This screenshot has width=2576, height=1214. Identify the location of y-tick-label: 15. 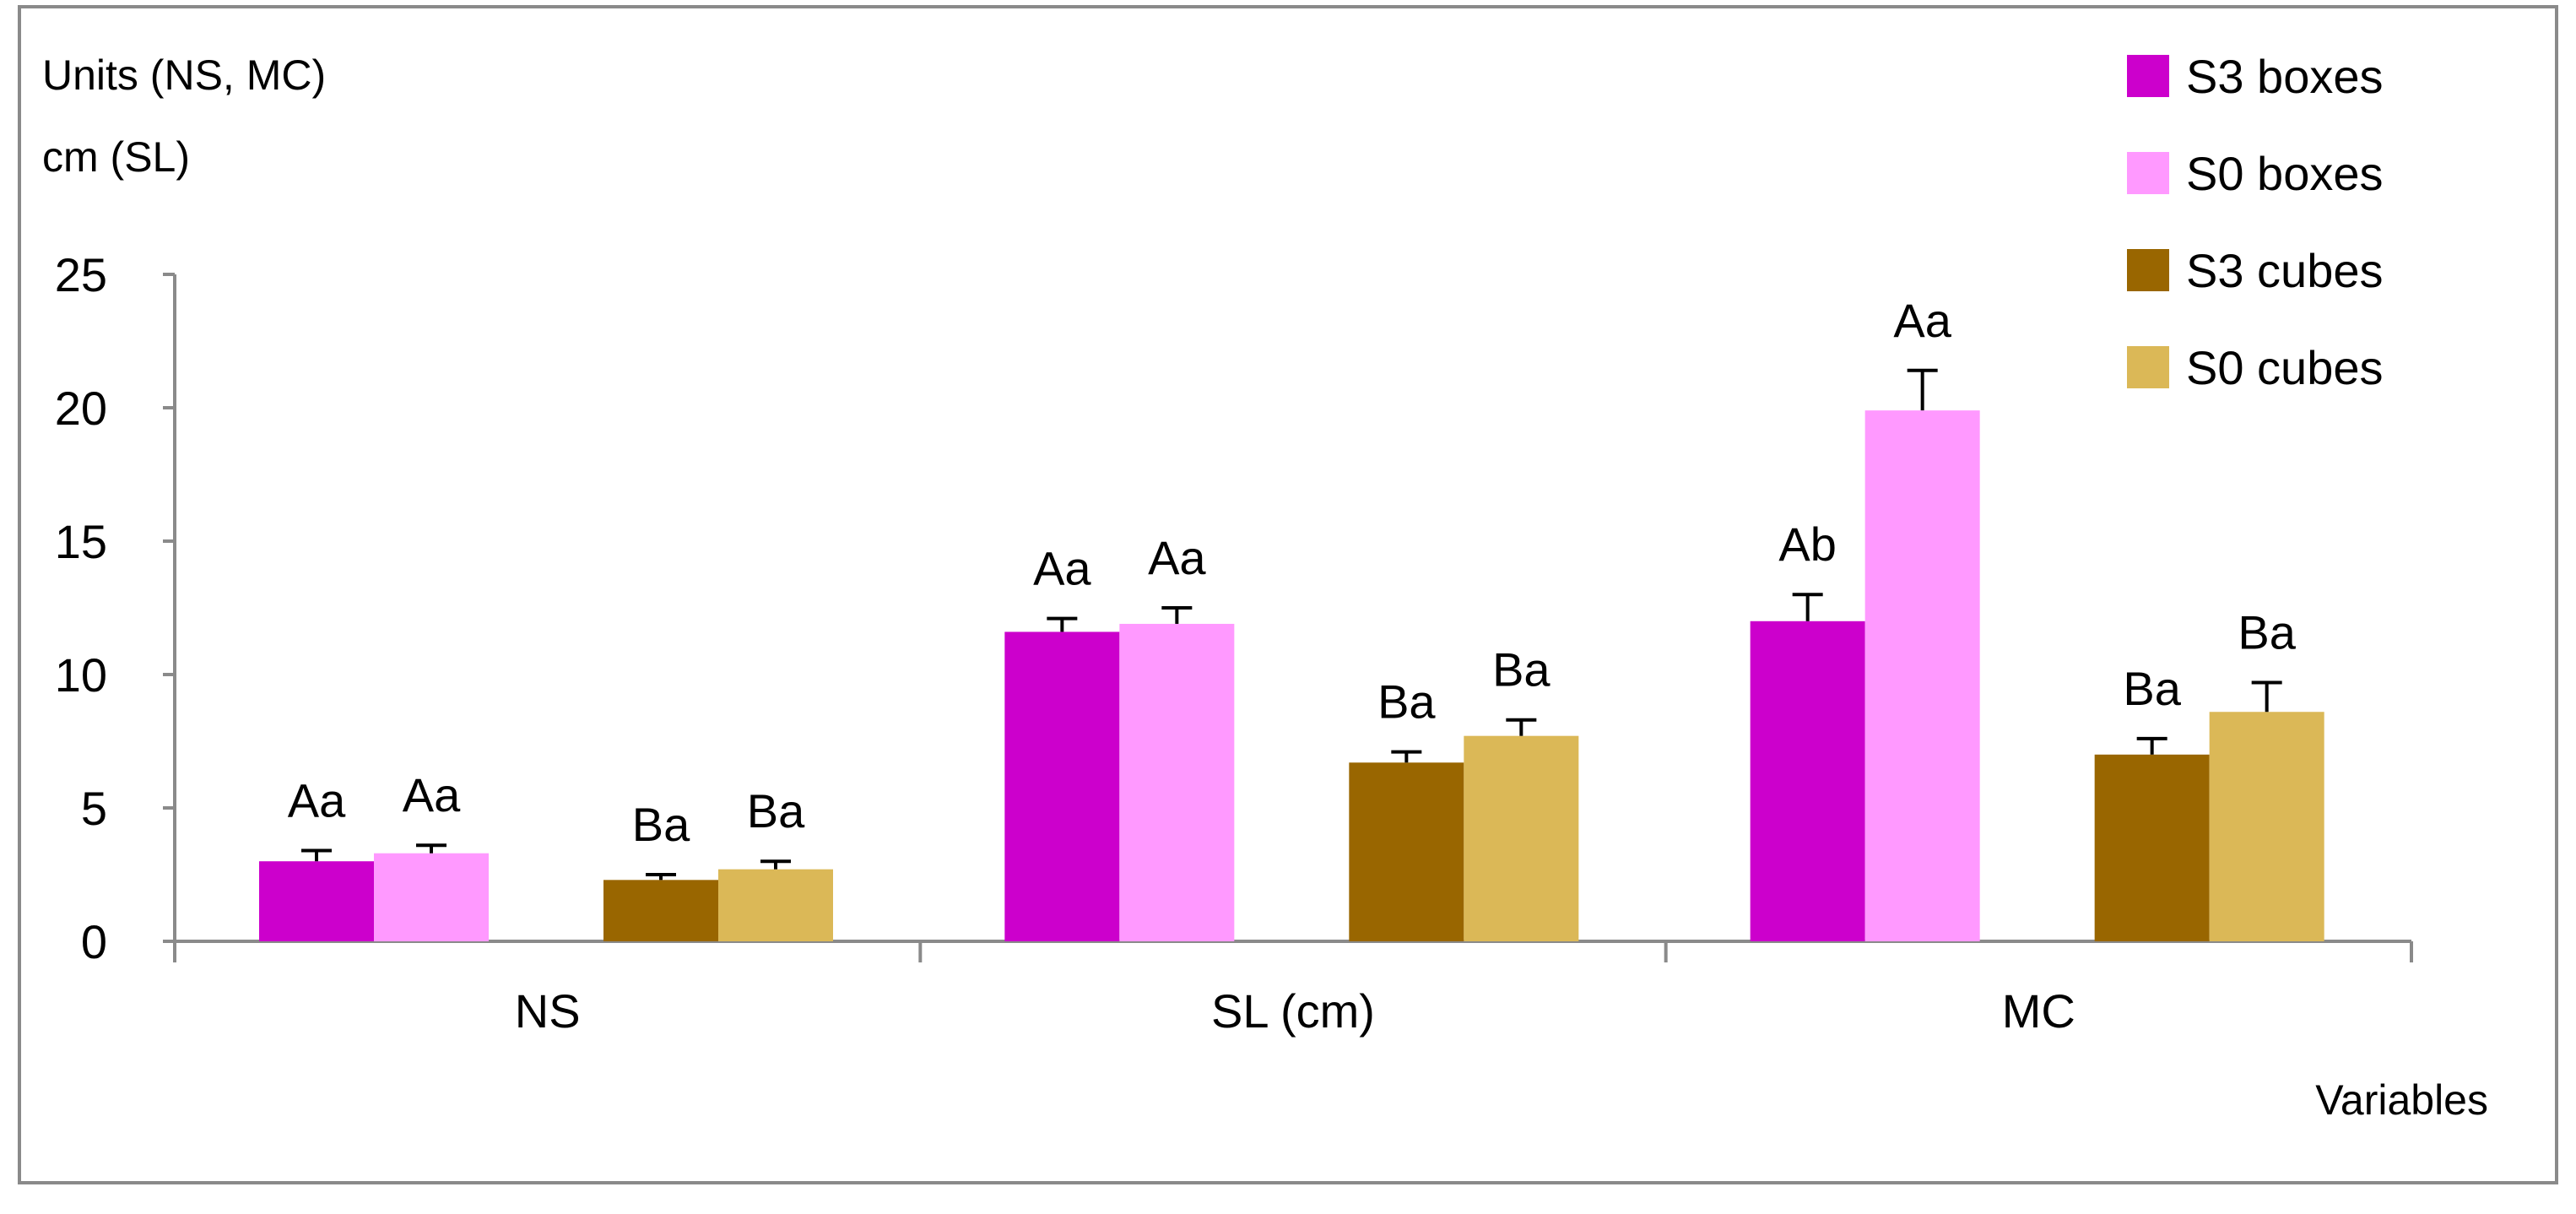
(81, 541).